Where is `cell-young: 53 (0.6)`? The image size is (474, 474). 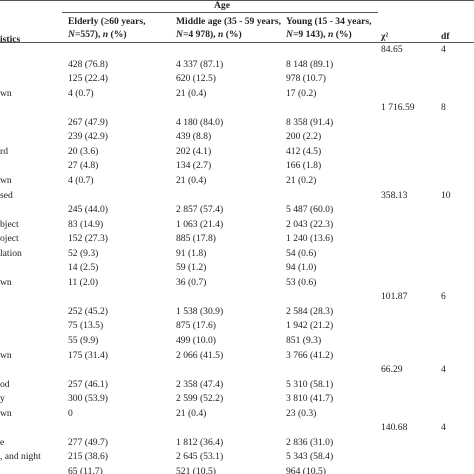
cell-young: 53 (0.6) is located at coordinates (301, 282).